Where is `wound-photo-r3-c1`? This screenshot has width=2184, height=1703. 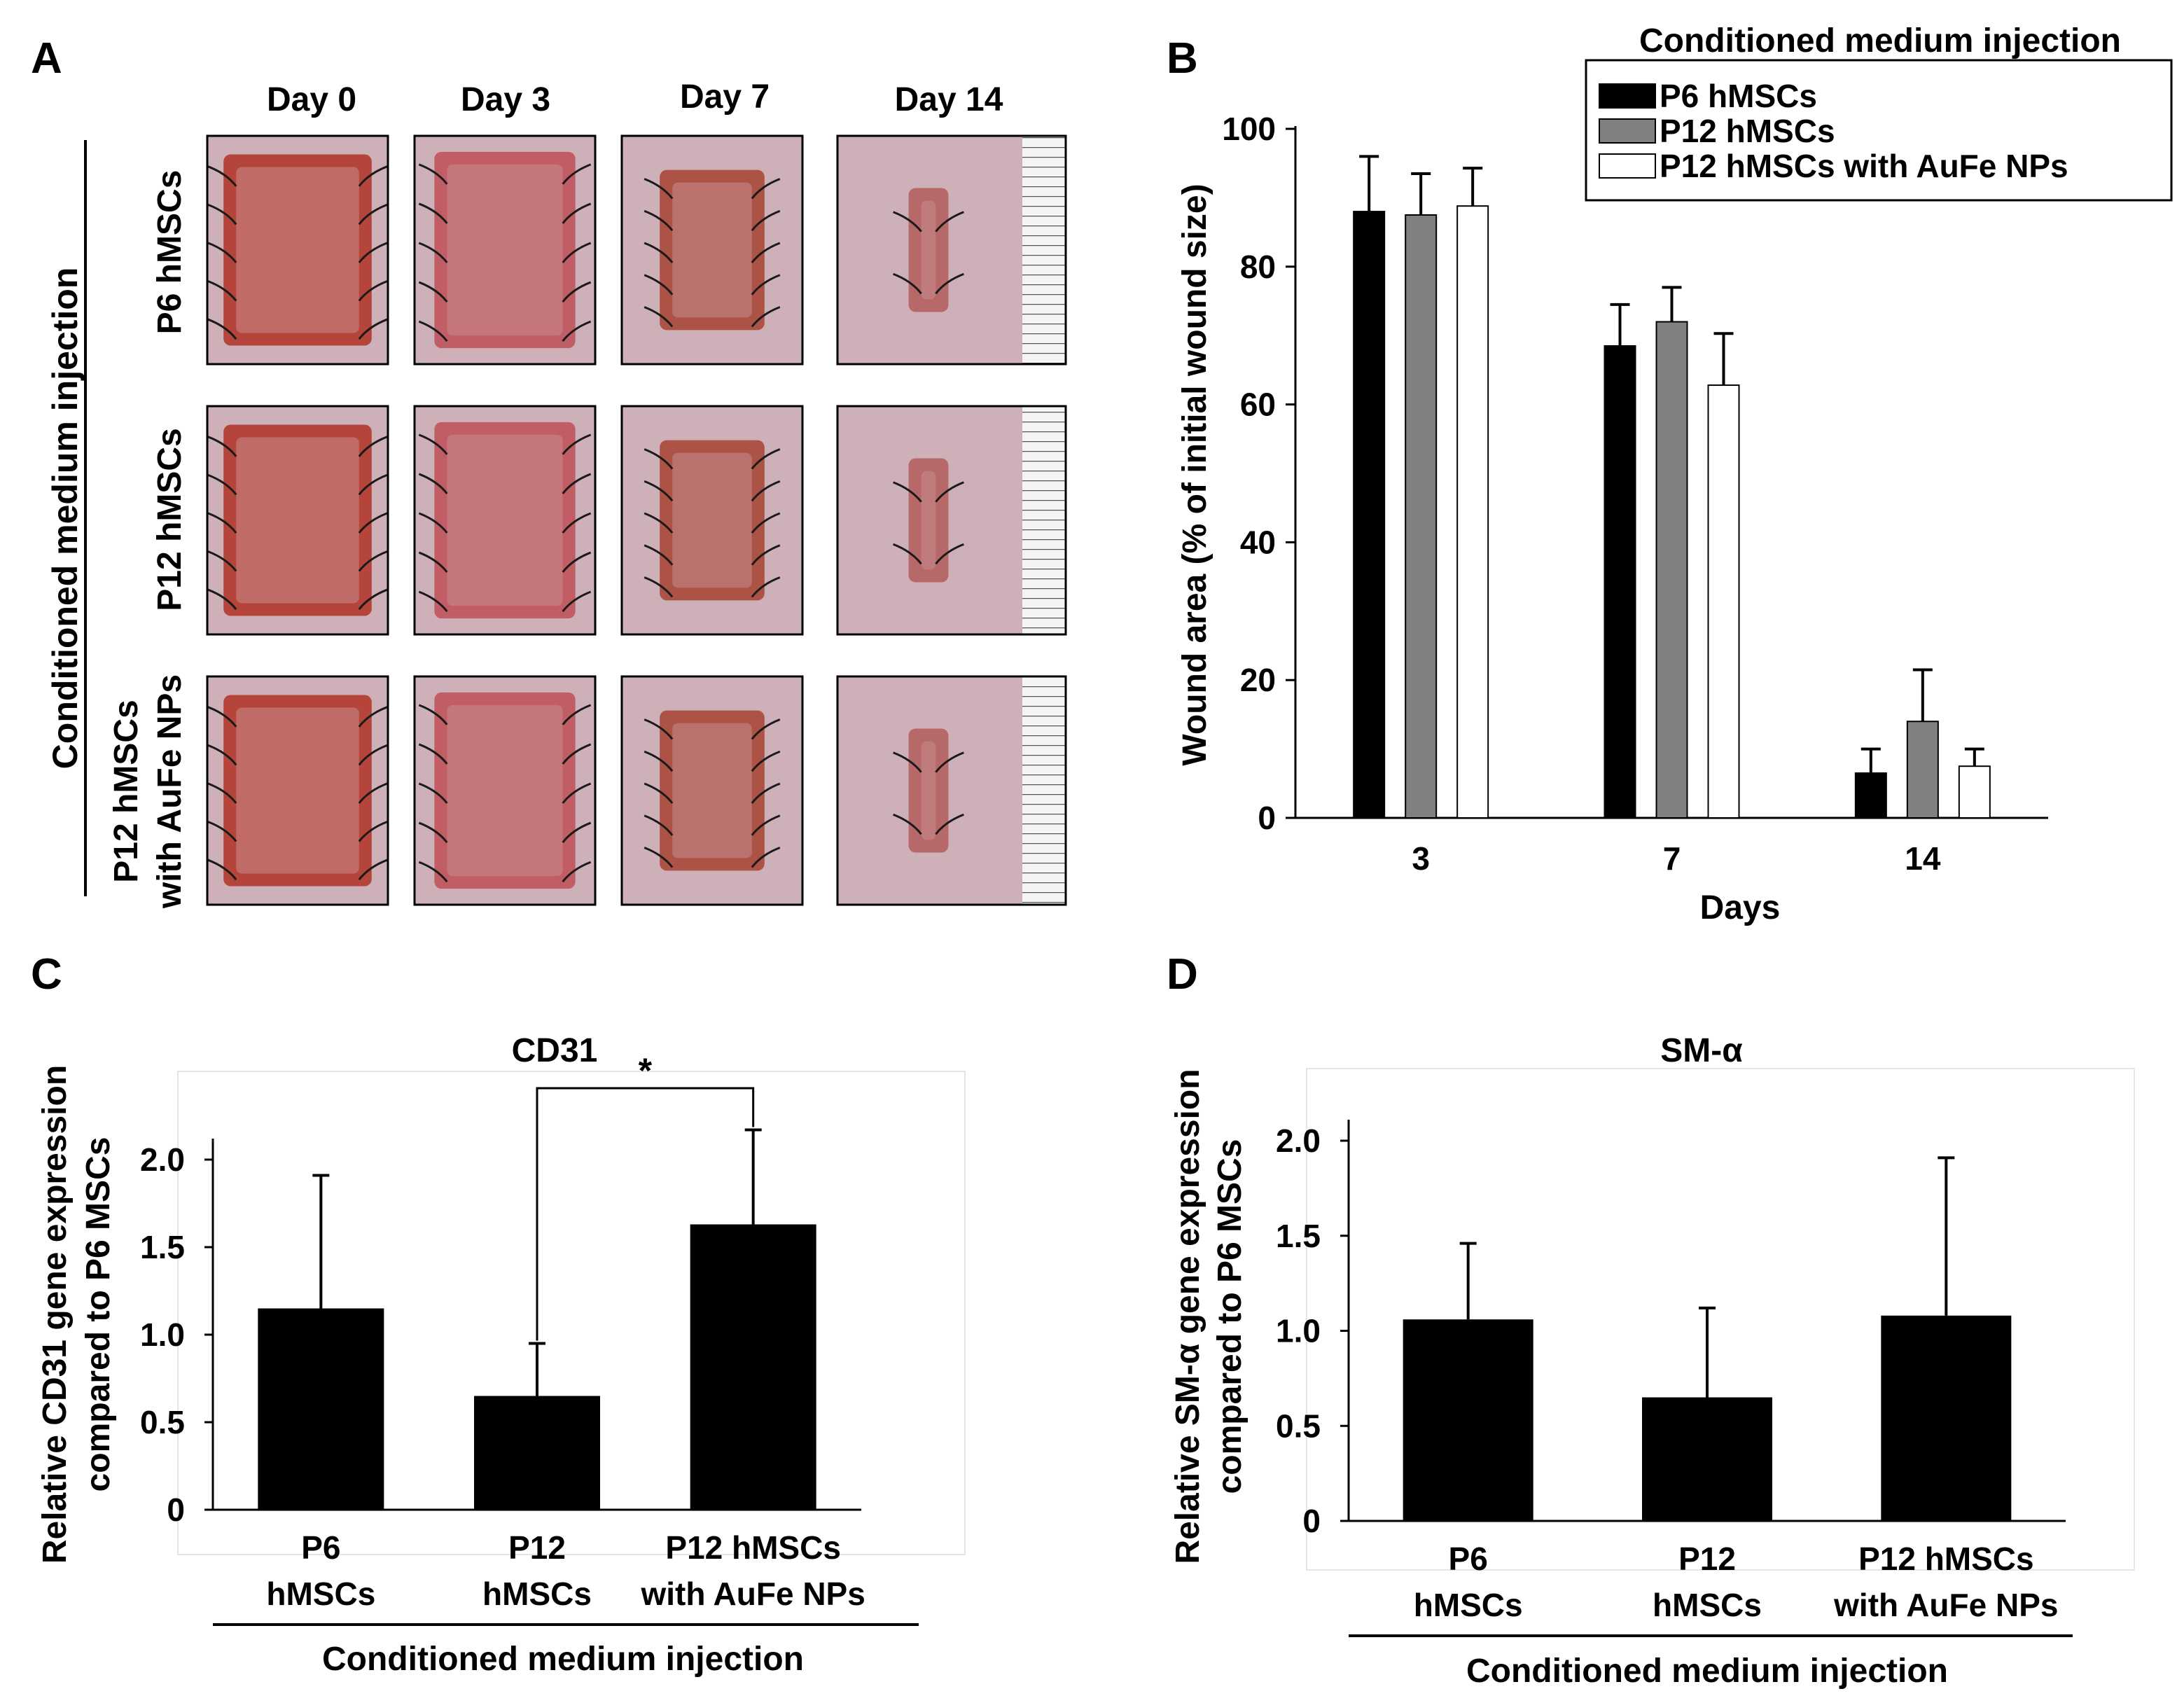 wound-photo-r3-c1 is located at coordinates (297, 791).